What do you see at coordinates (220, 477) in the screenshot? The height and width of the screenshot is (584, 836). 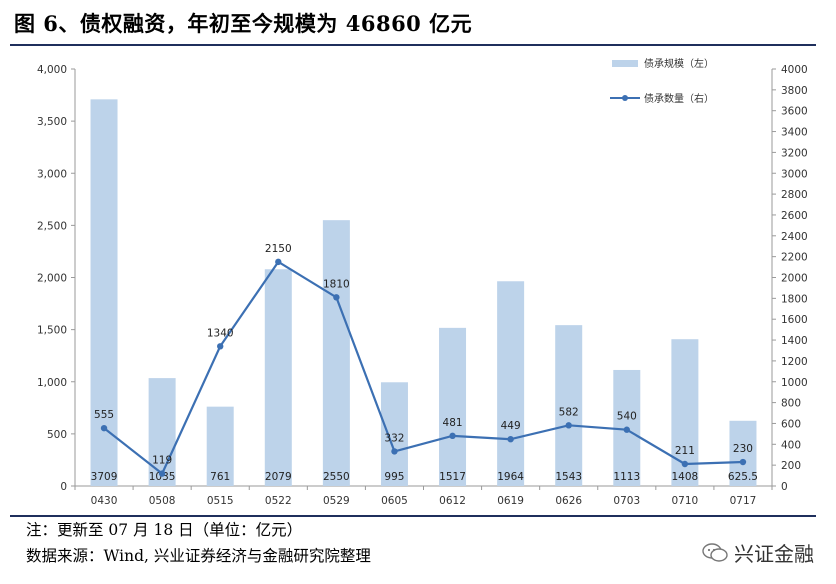 I see `bar-value-label: 761` at bounding box center [220, 477].